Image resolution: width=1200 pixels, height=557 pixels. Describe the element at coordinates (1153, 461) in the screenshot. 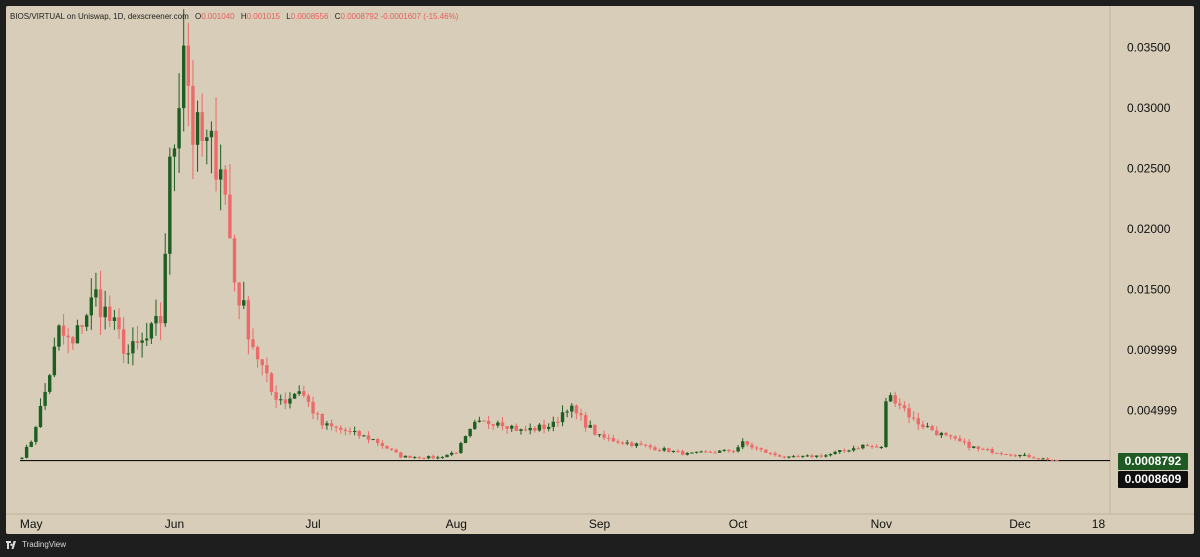

I see `last-price-tag: 0.0008792` at that location.